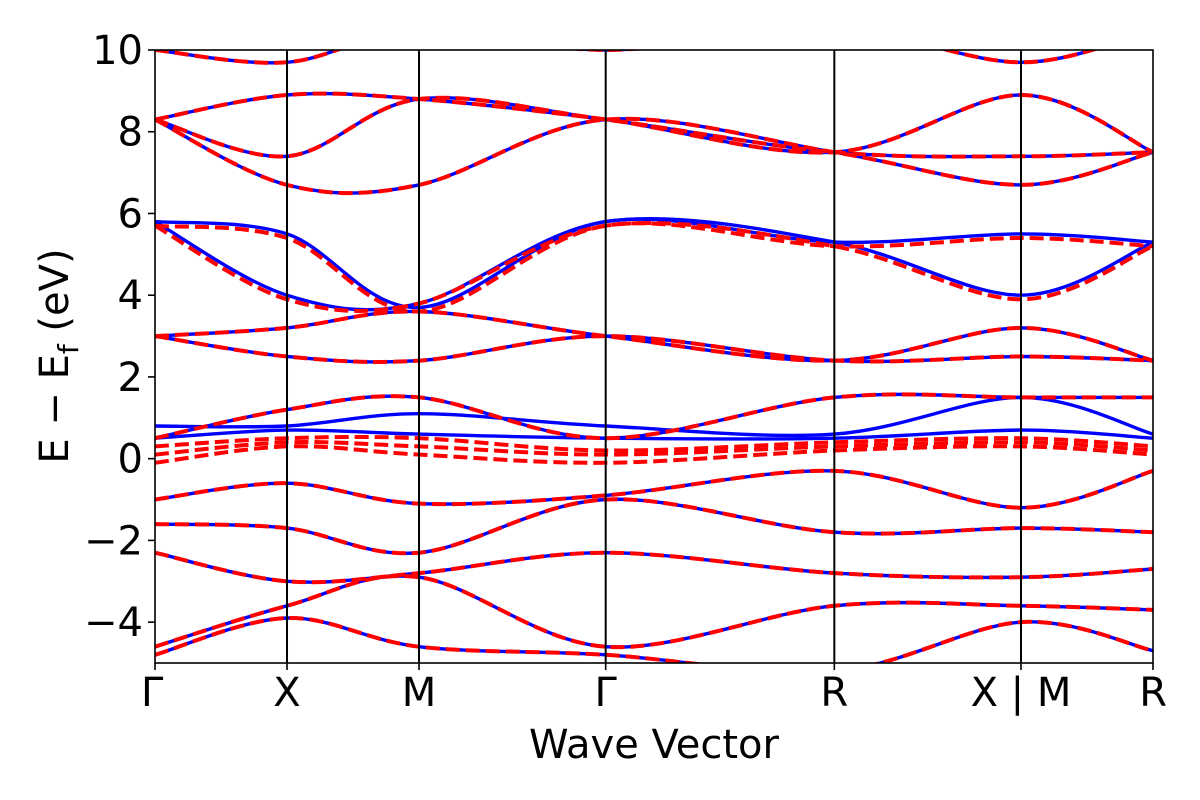 This screenshot has height=800, width=1200. Describe the element at coordinates (117, 51) in the screenshot. I see `y-tick-label: 10` at that location.